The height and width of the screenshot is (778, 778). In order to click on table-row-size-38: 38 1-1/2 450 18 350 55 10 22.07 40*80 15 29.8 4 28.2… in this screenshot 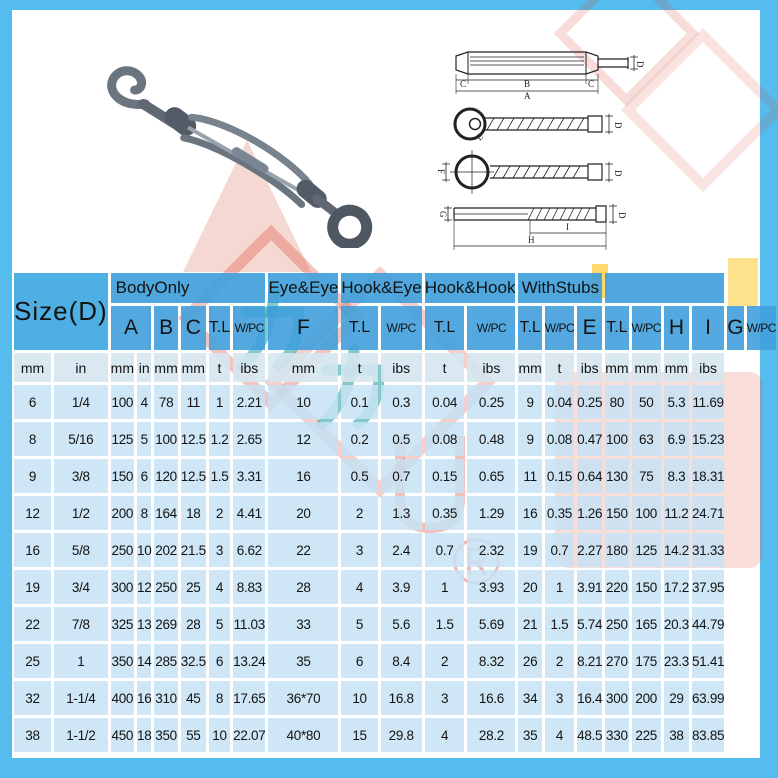, I will do `click(395, 735)`.